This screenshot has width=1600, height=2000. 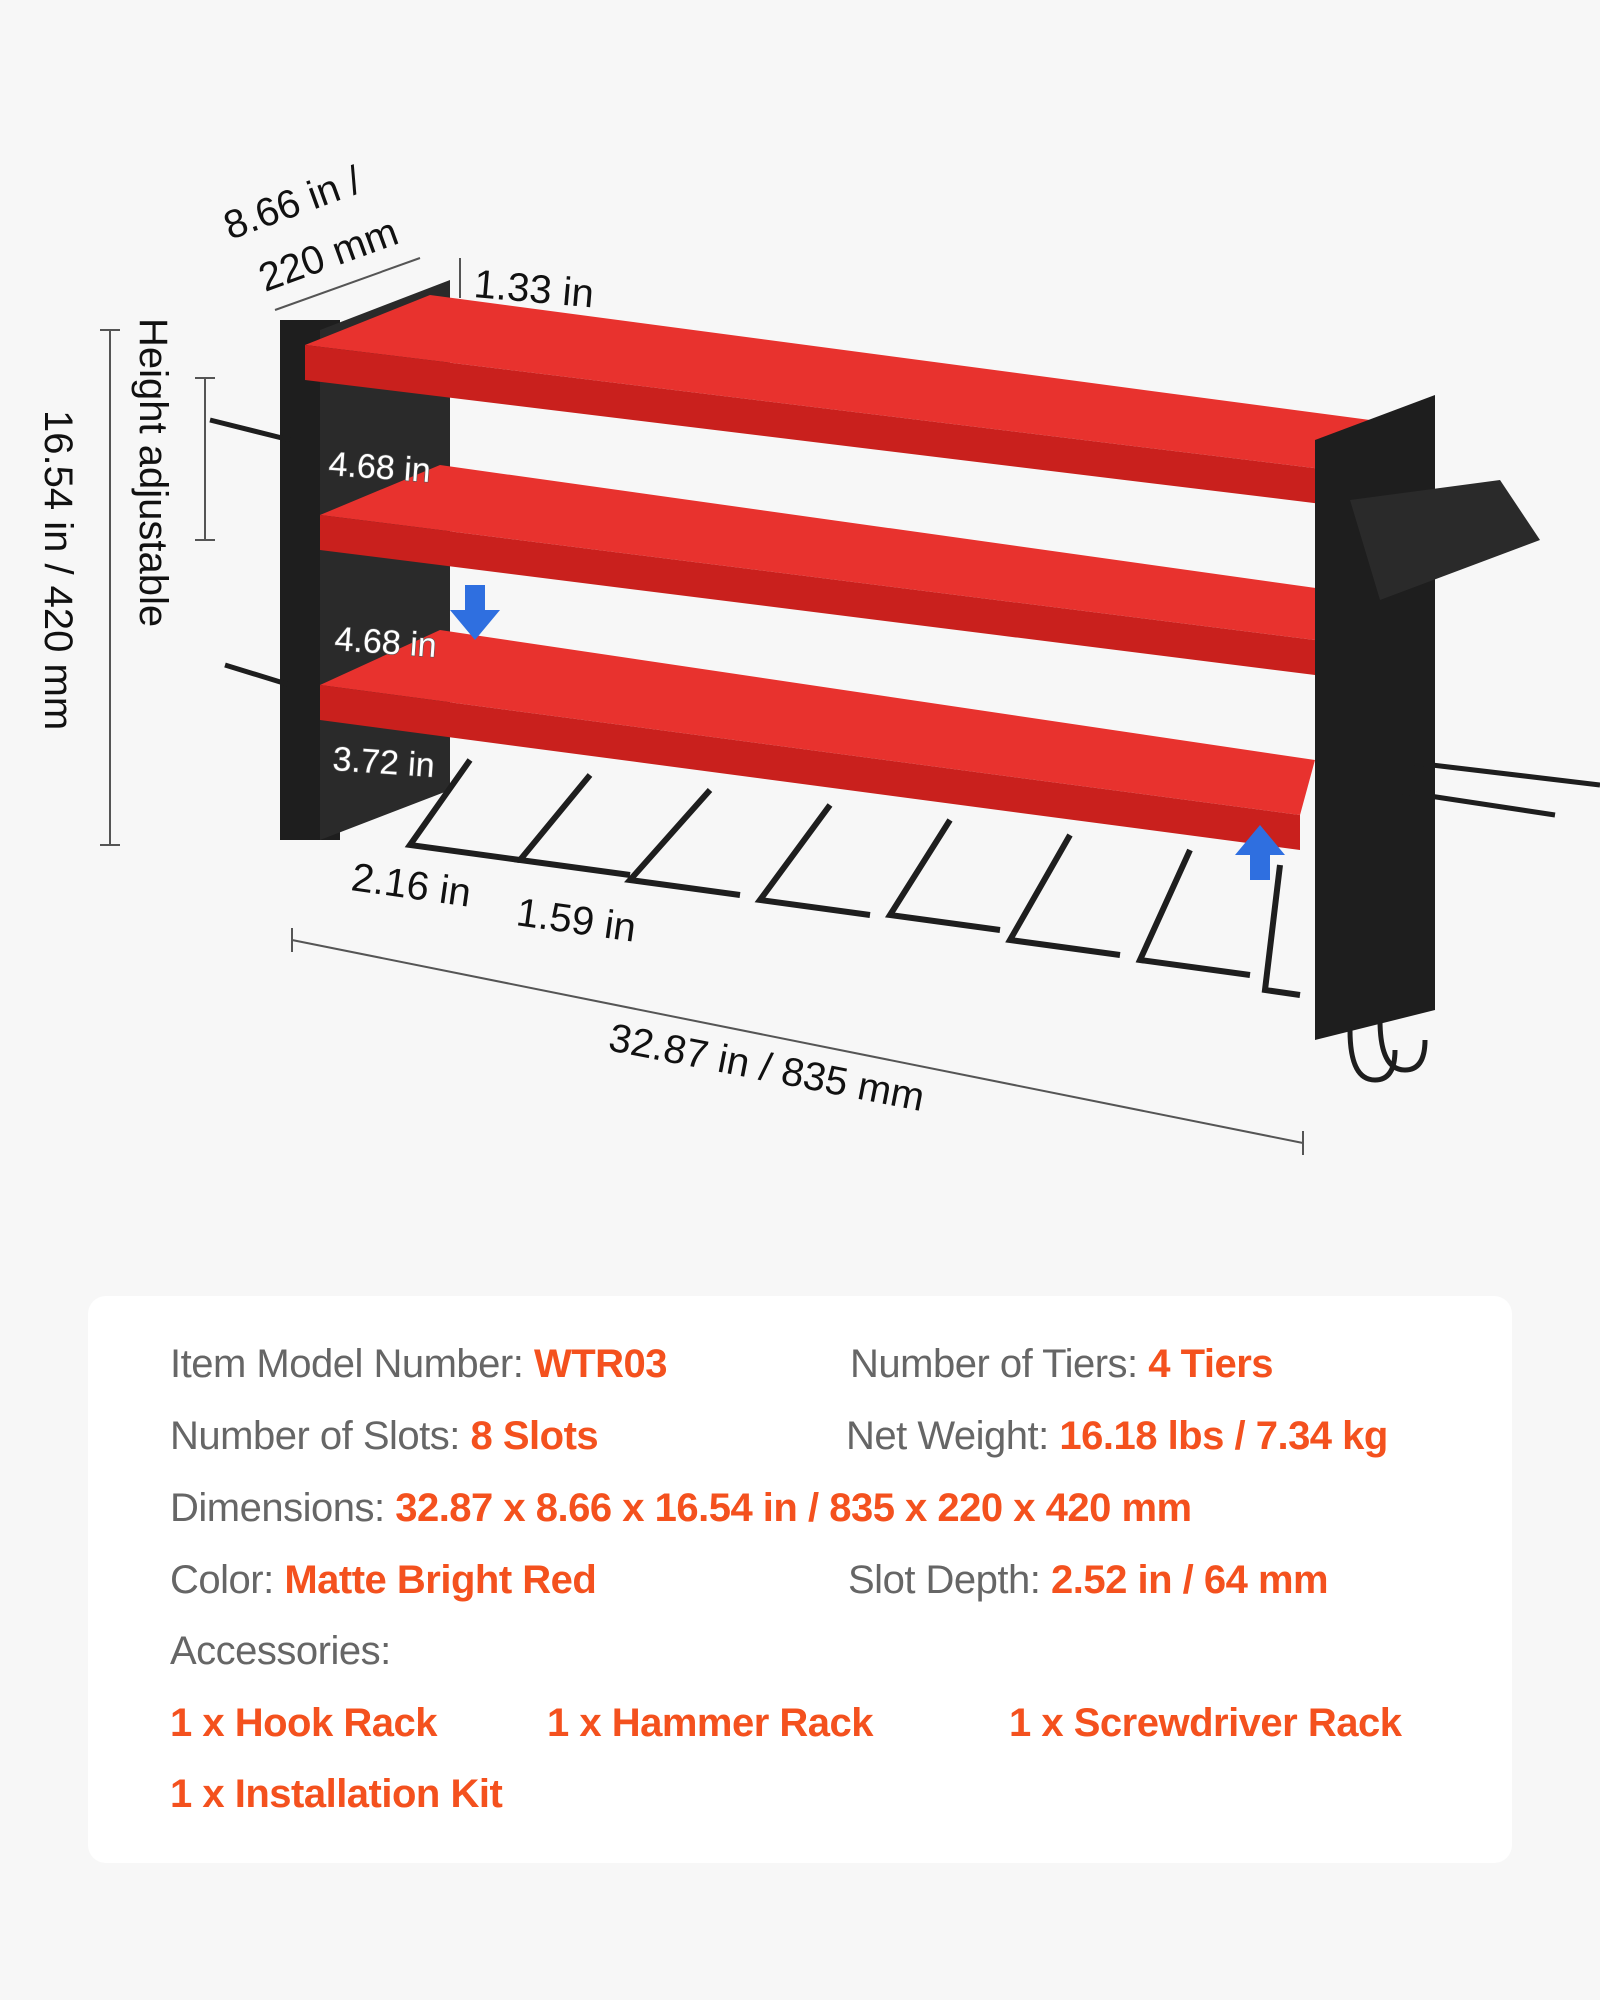 What do you see at coordinates (58, 570) in the screenshot?
I see `height-label: 16.54 in / 420 mm` at bounding box center [58, 570].